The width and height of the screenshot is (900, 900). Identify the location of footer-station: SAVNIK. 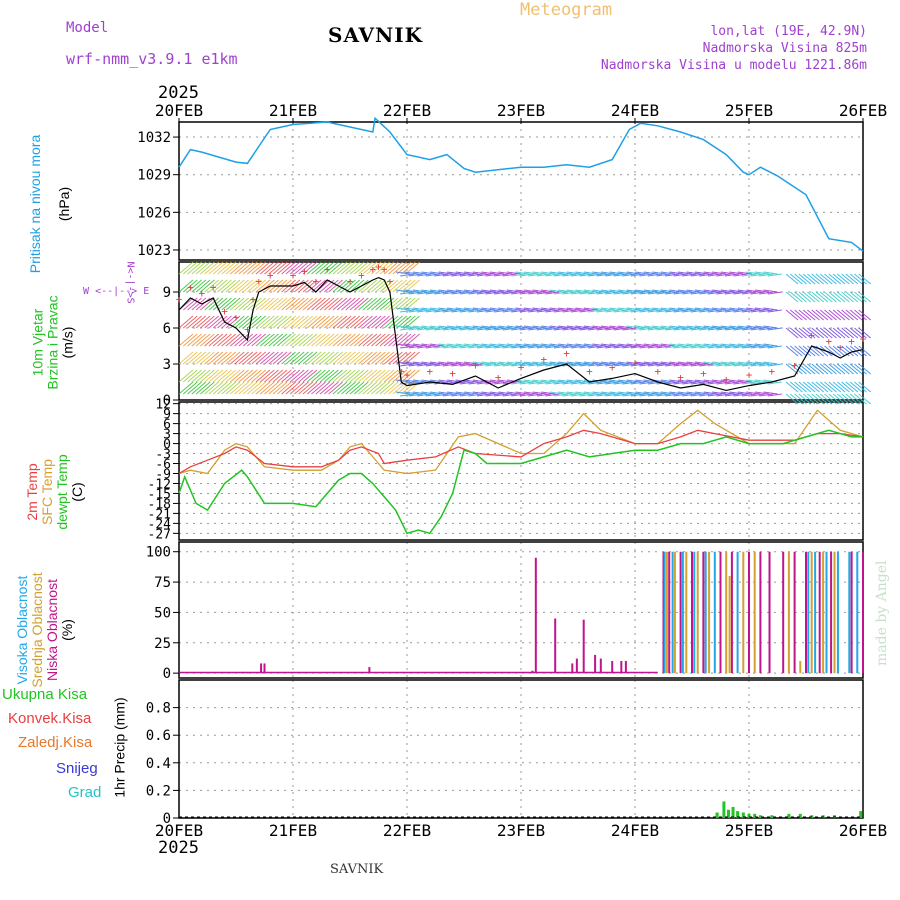
(357, 869).